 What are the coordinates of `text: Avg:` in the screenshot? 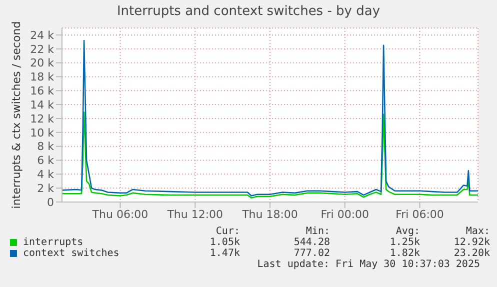 It's located at (407, 231).